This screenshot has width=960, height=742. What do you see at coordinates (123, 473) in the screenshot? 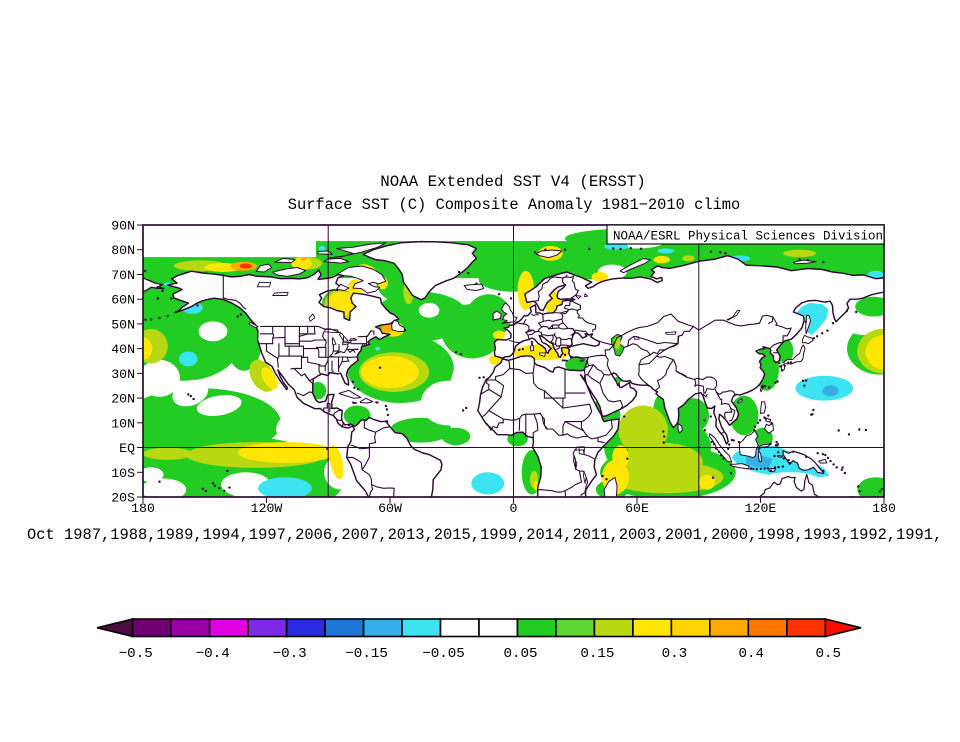
I see `svg-text: 10S` at bounding box center [123, 473].